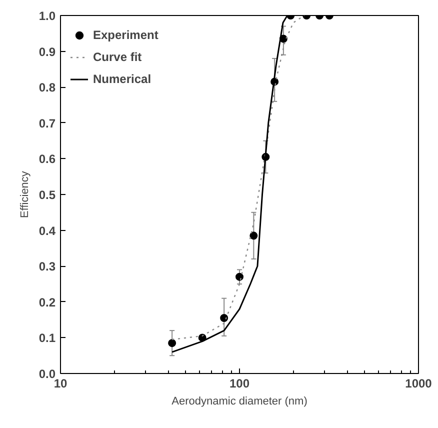 Image resolution: width=438 pixels, height=428 pixels. I want to click on y-tick-label: 0.7, so click(47, 123).